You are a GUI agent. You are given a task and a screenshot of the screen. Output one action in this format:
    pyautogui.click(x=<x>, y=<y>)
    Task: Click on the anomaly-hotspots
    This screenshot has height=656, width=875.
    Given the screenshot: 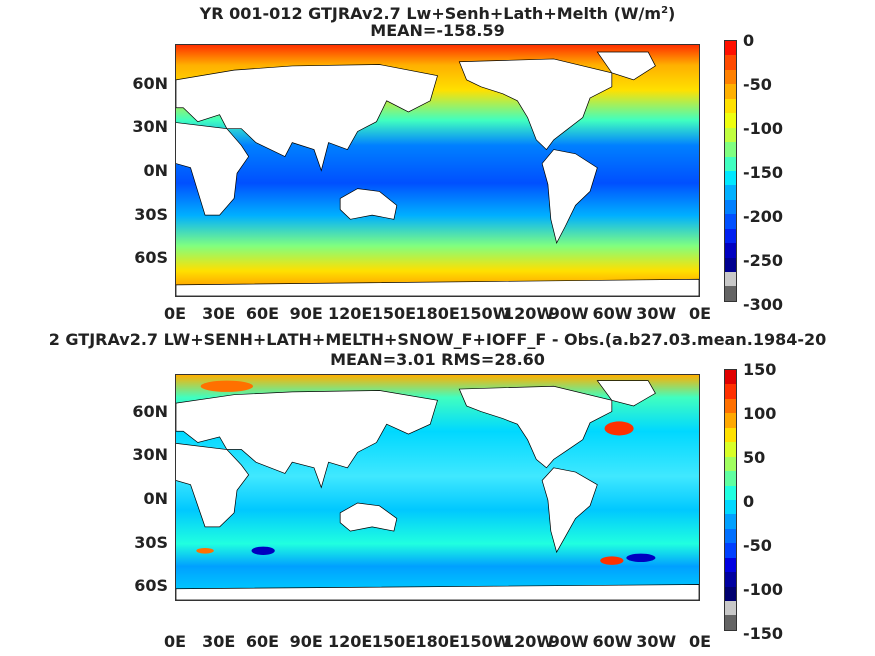 What is the action you would take?
    pyautogui.click(x=426, y=472)
    